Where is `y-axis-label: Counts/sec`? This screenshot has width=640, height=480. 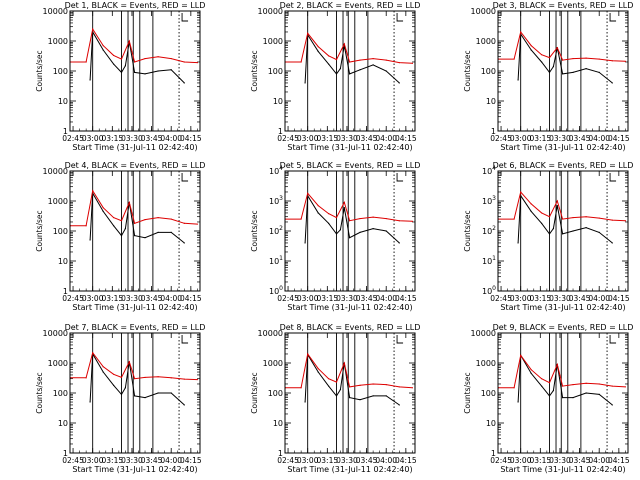
y-axis-label: Counts/sec is located at coordinates (467, 230).